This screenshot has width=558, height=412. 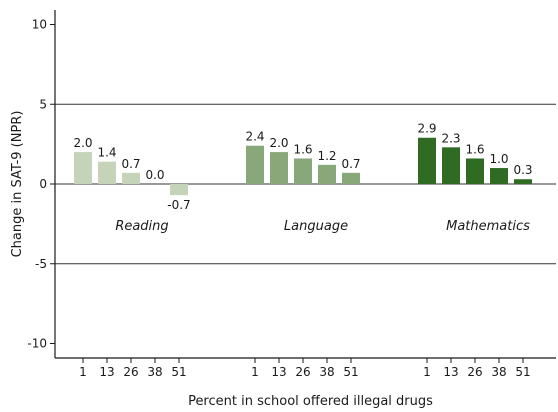 What do you see at coordinates (350, 164) in the screenshot?
I see `value-label-language-51: 0.7` at bounding box center [350, 164].